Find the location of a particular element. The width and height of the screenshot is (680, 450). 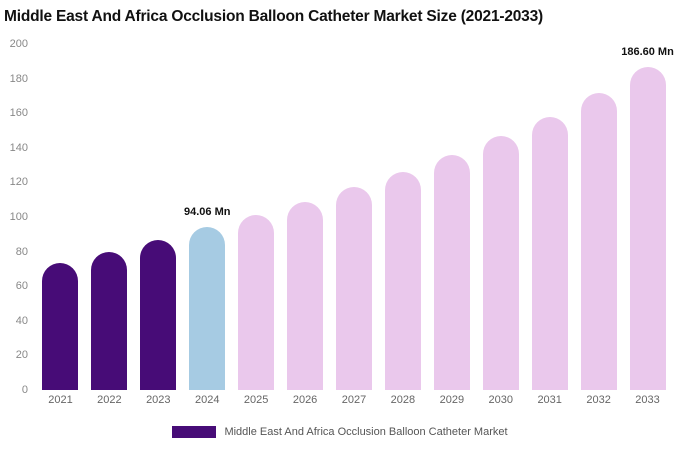

y-axis: 0 20 40 60 80 100 120 140 160 180 200 is located at coordinates (16, 217).